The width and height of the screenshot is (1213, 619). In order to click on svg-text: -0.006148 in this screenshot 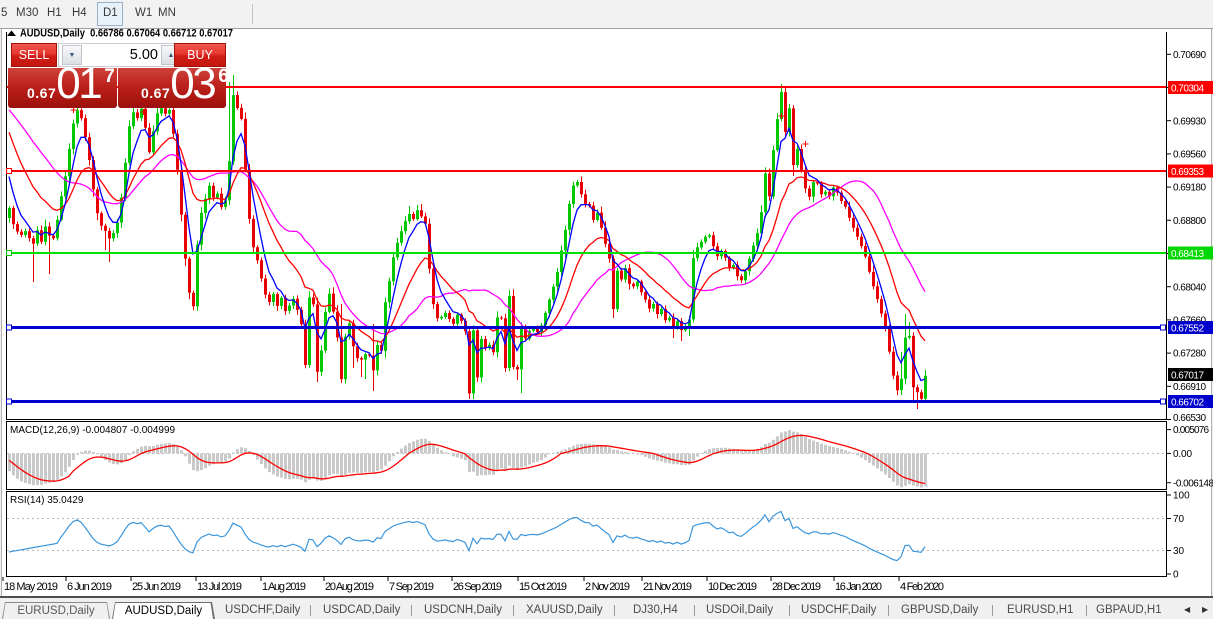, I will do `click(1193, 483)`.